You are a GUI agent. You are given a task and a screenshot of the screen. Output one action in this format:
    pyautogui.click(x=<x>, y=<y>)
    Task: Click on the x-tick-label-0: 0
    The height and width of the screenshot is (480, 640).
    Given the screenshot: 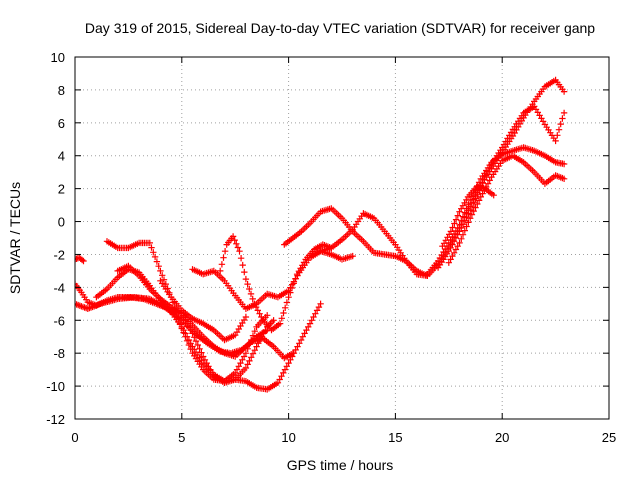 What is the action you would take?
    pyautogui.click(x=74, y=437)
    